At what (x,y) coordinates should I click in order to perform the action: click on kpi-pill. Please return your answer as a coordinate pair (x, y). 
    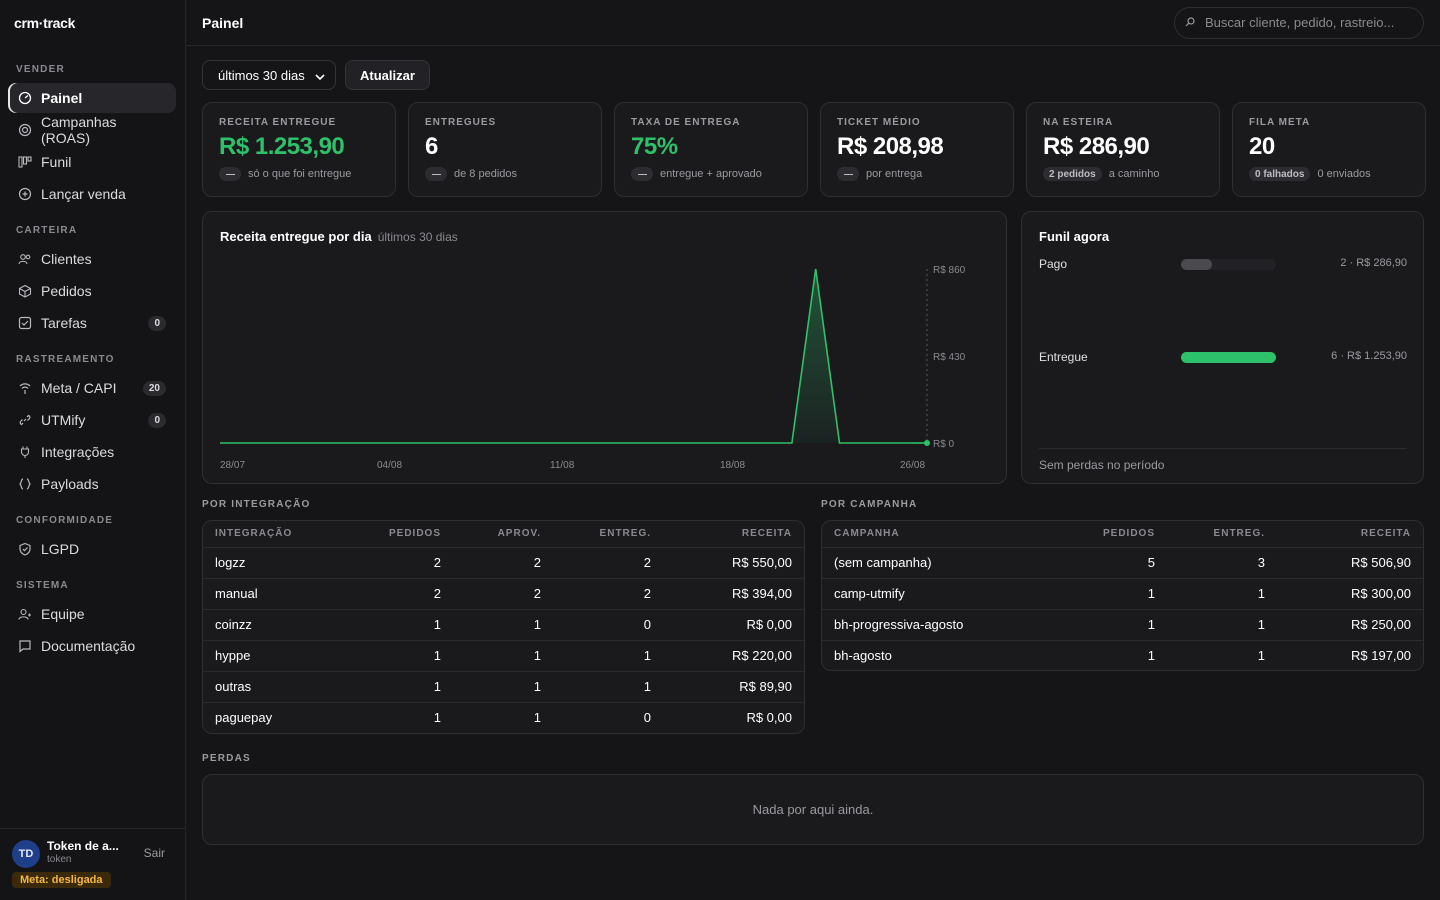
    Looking at the image, I should click on (230, 174).